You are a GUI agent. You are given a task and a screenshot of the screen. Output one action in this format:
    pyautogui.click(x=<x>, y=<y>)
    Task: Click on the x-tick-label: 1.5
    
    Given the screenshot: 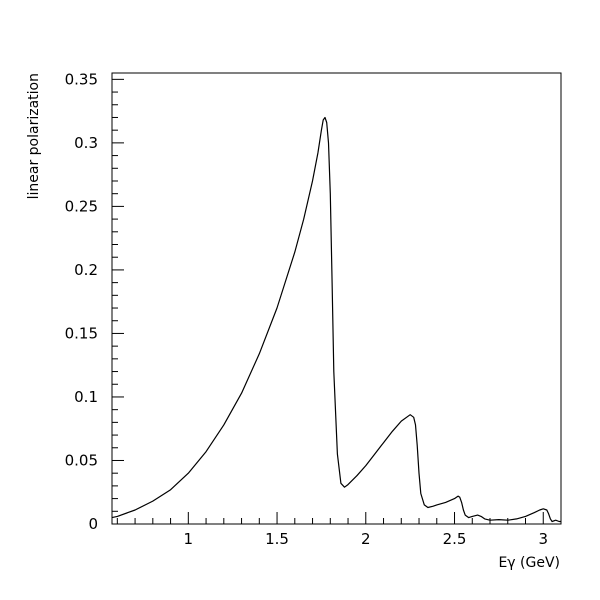 What is the action you would take?
    pyautogui.click(x=277, y=539)
    